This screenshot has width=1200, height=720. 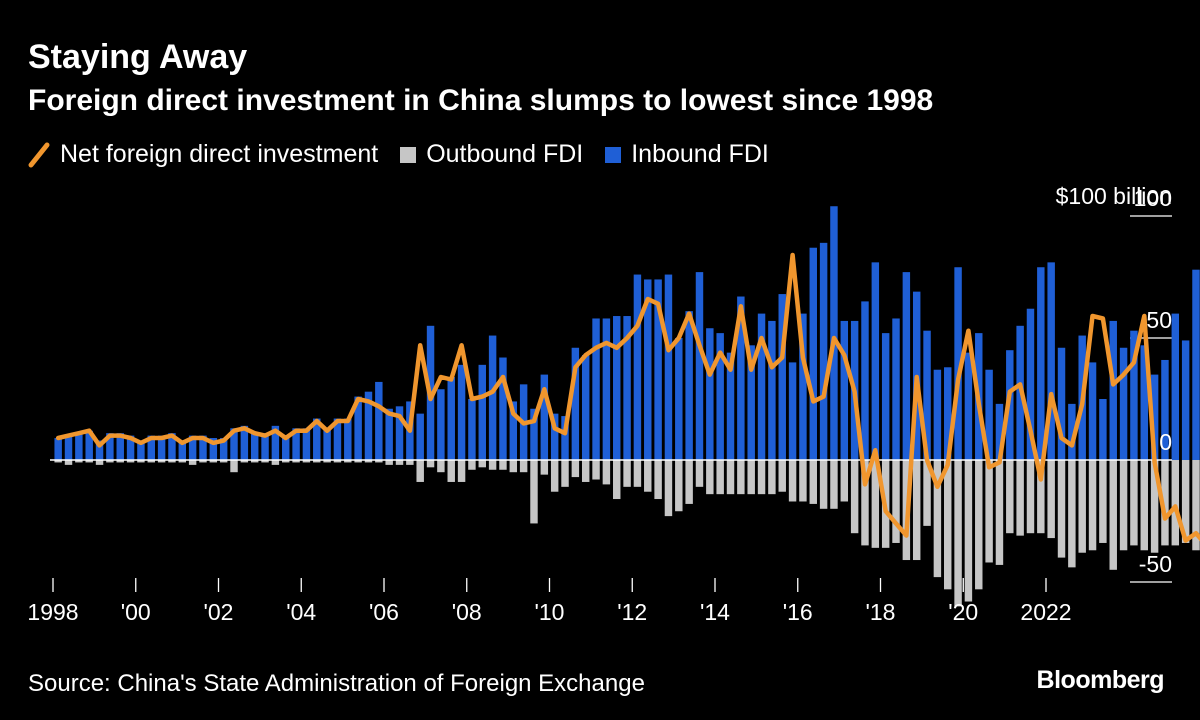 I want to click on legend-label-net: Net foreign direct investment, so click(x=219, y=154).